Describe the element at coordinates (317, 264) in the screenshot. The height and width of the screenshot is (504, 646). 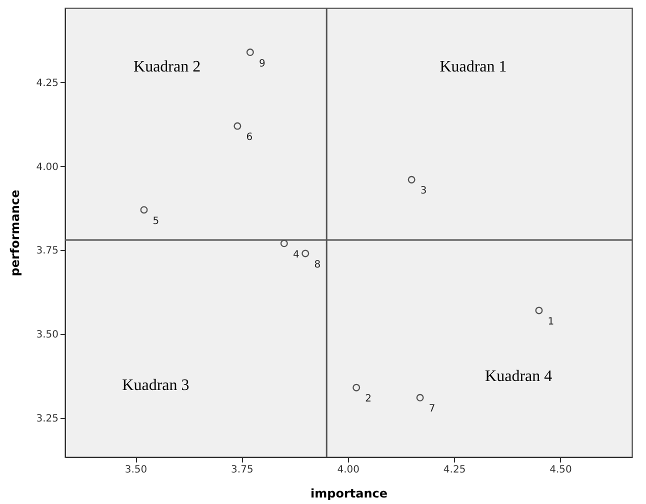
I see `annotation: 8` at that location.